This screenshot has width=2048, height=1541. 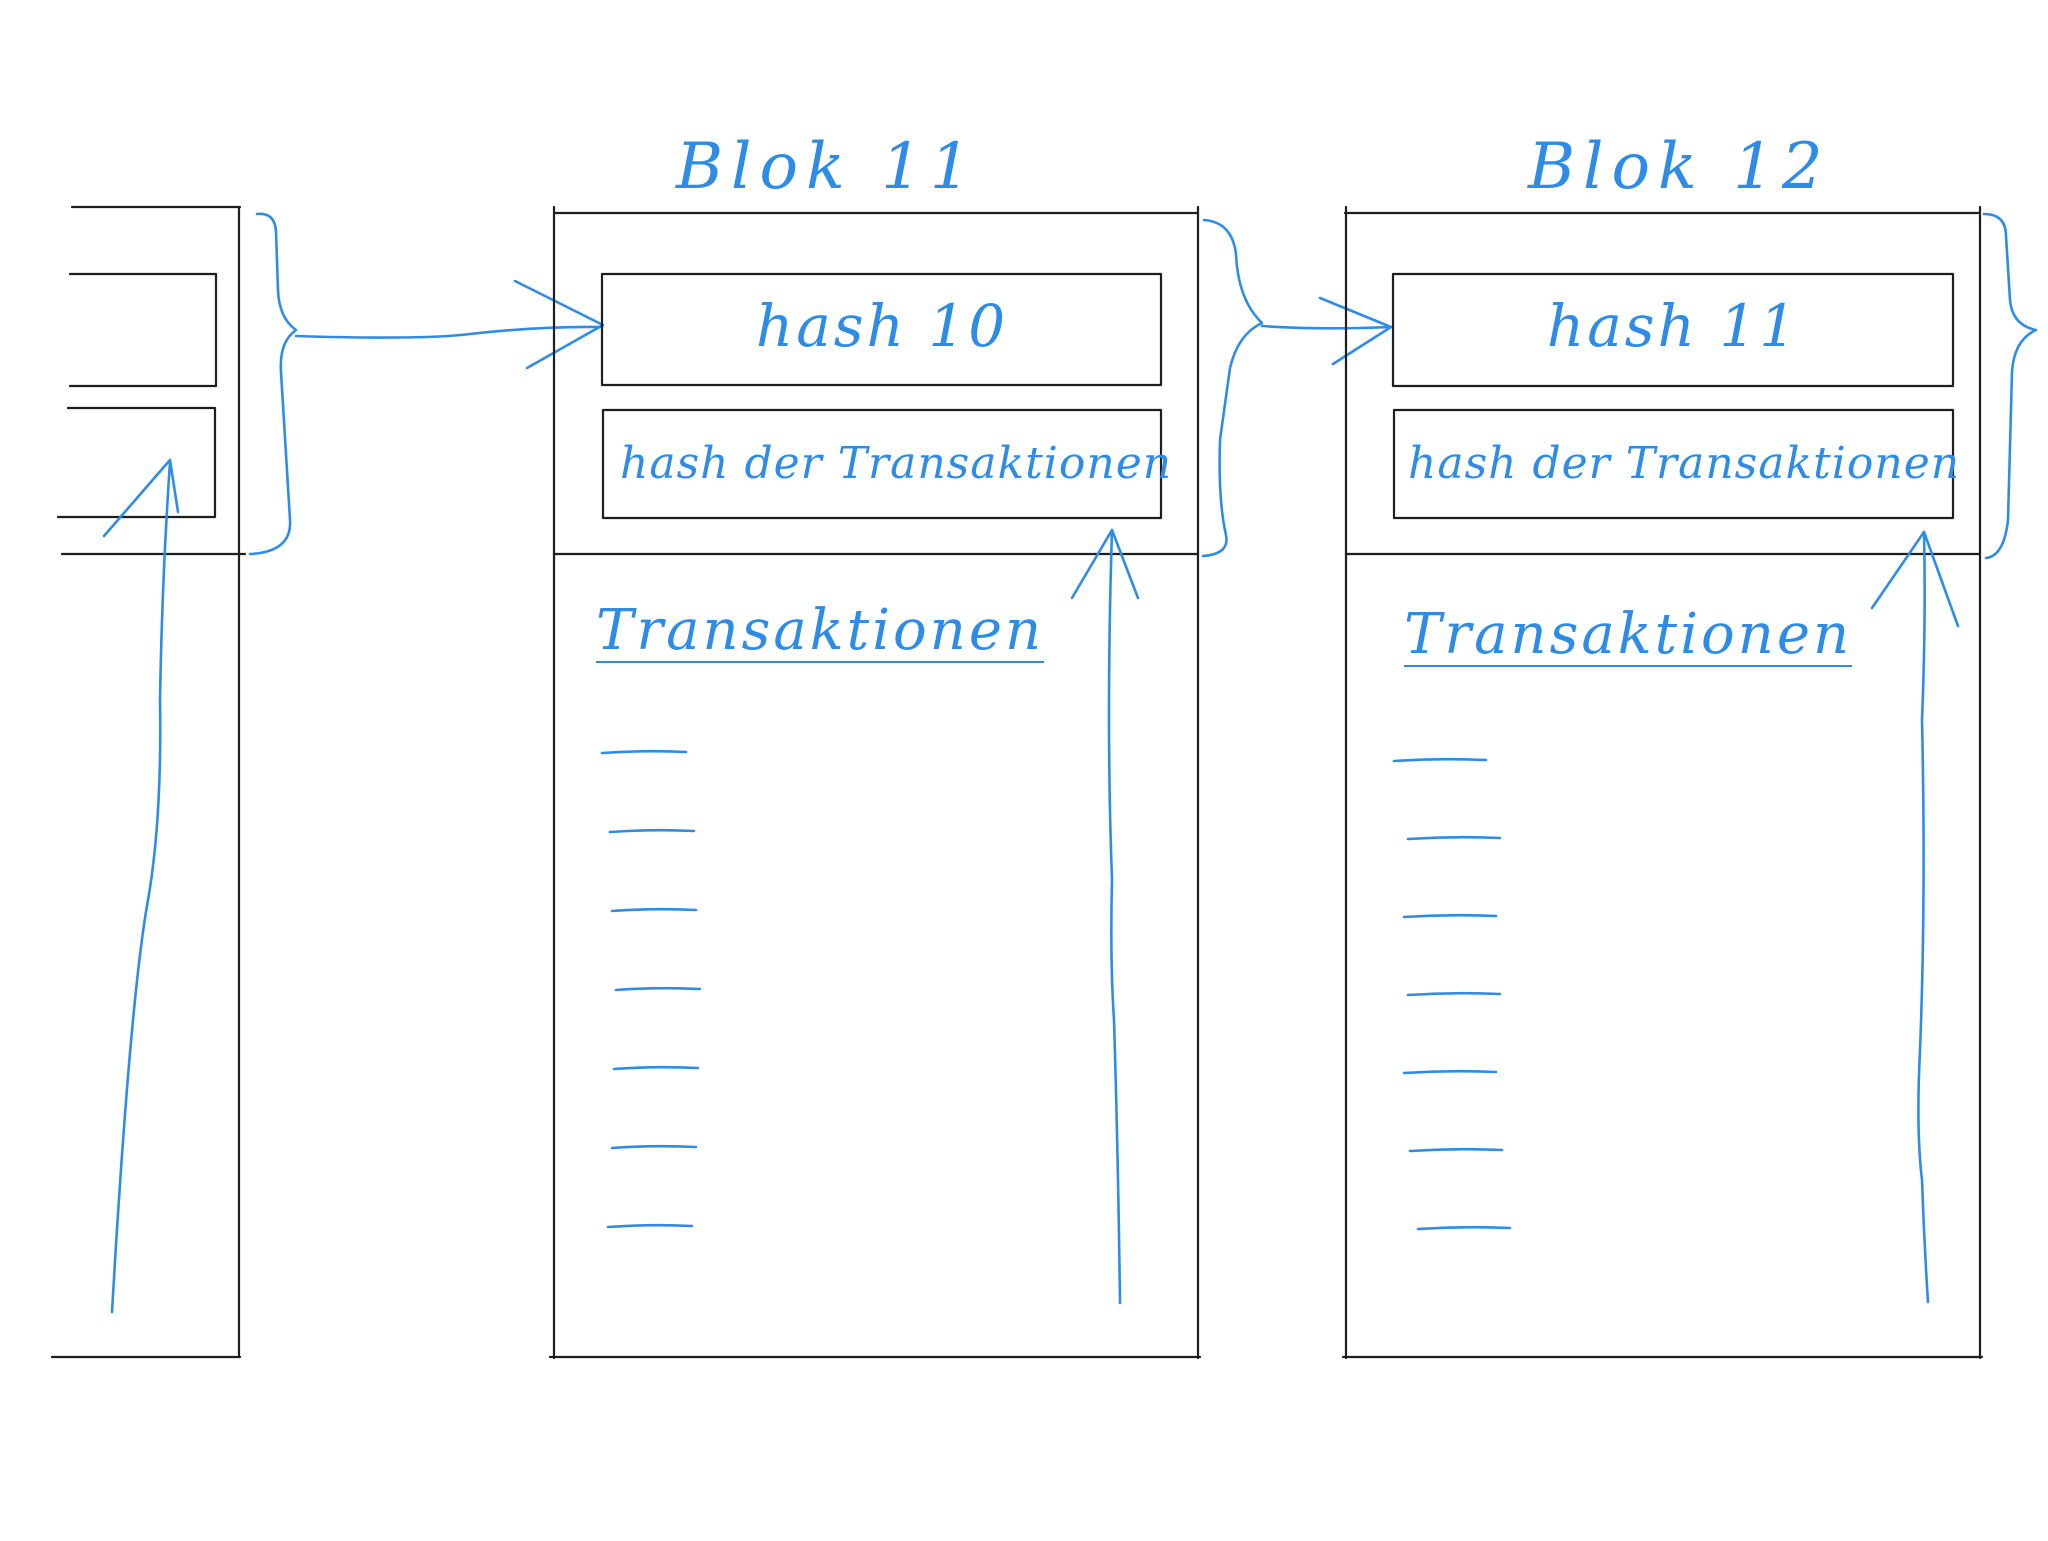 What do you see at coordinates (141, 498) in the screenshot?
I see `previous-block-tx-arrowhead` at bounding box center [141, 498].